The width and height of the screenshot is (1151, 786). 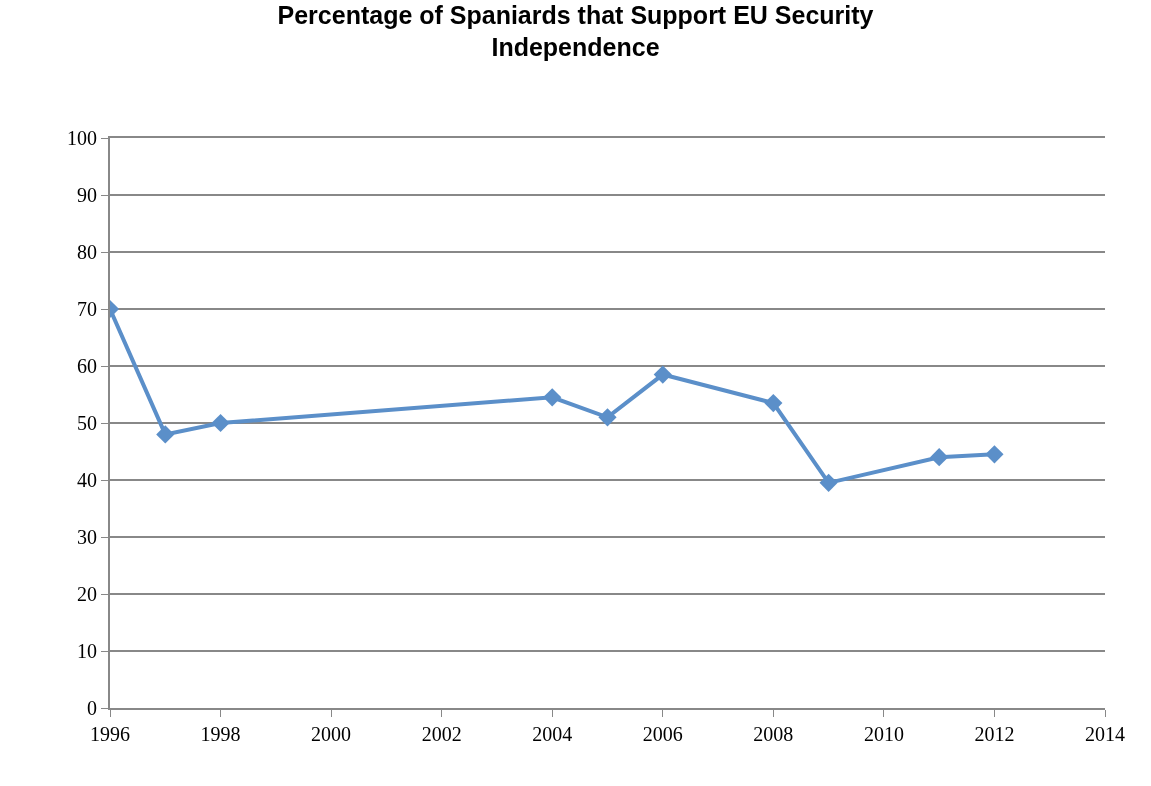 What do you see at coordinates (575, 31) in the screenshot?
I see `chart-title: Percentage of Spaniards that Support EU Security Independence` at bounding box center [575, 31].